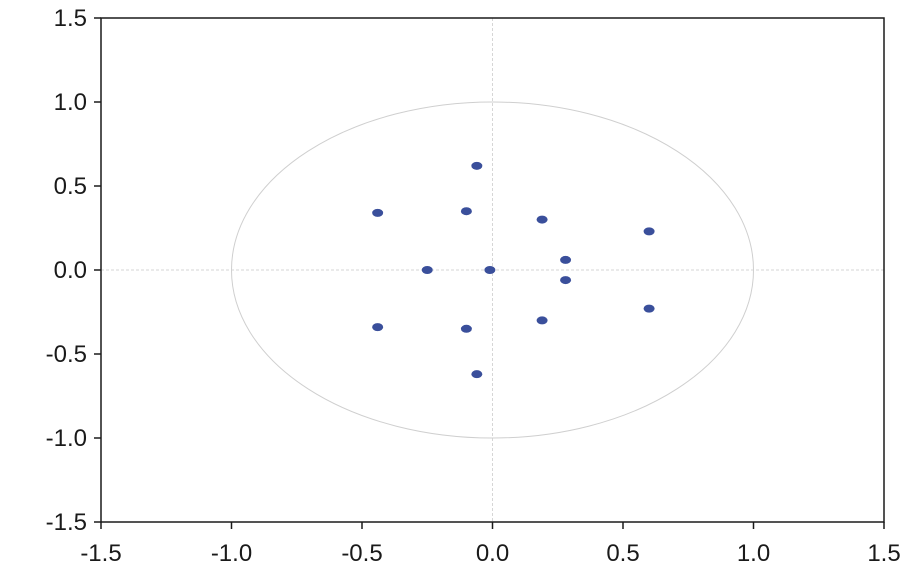 This screenshot has width=914, height=573. Describe the element at coordinates (753, 553) in the screenshot. I see `x-tick-label: 1.0` at that location.